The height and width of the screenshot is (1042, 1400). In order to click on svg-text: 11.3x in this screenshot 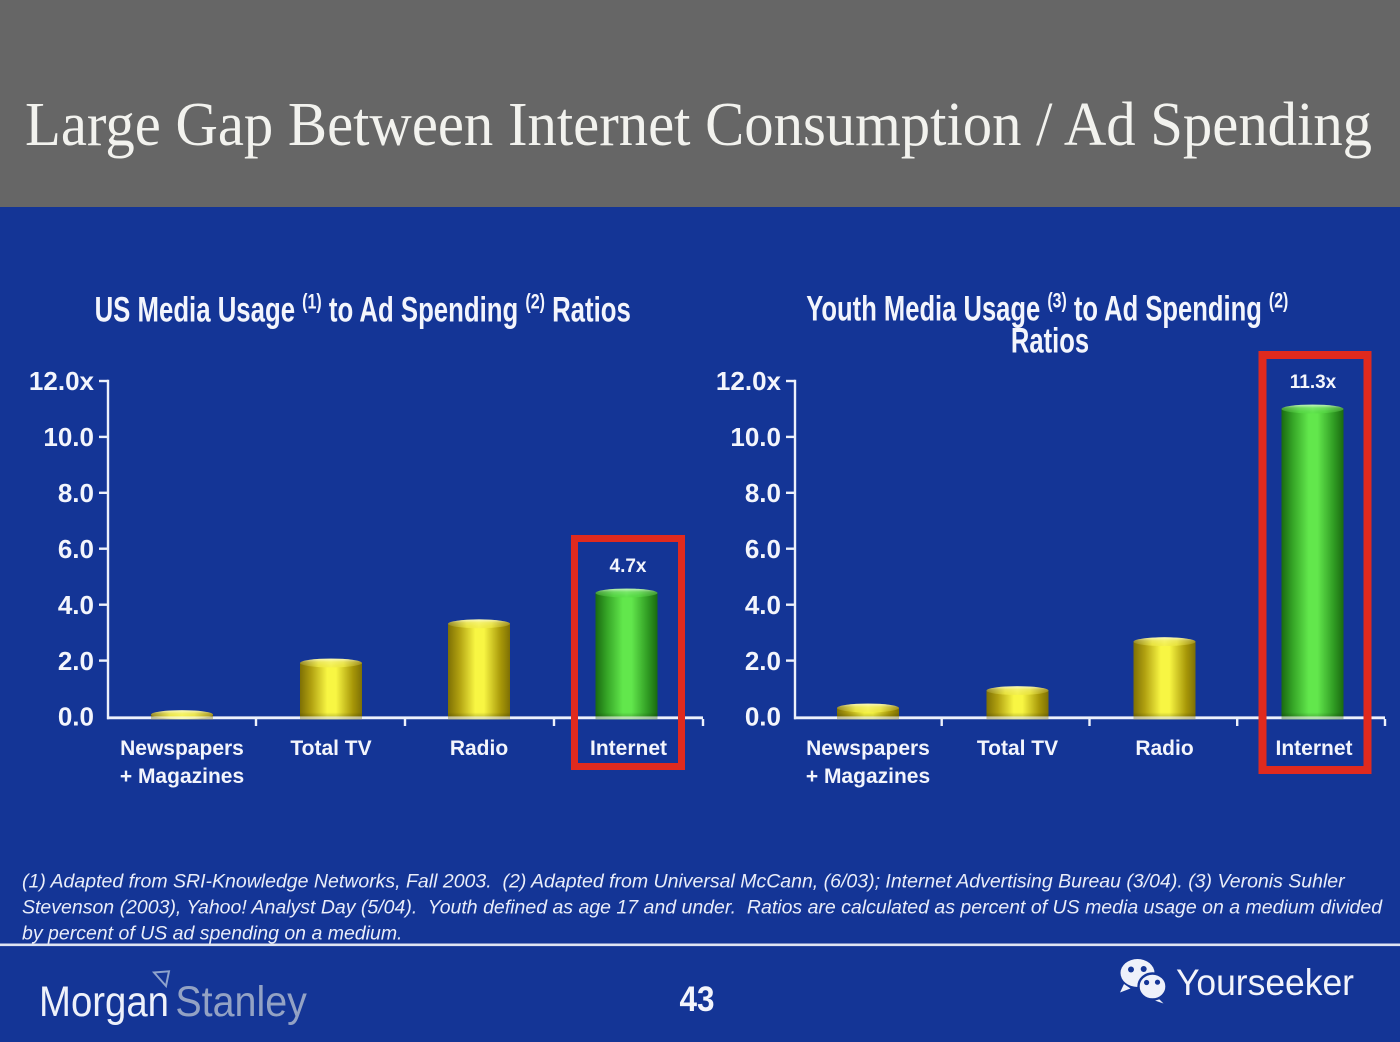, I will do `click(1313, 382)`.